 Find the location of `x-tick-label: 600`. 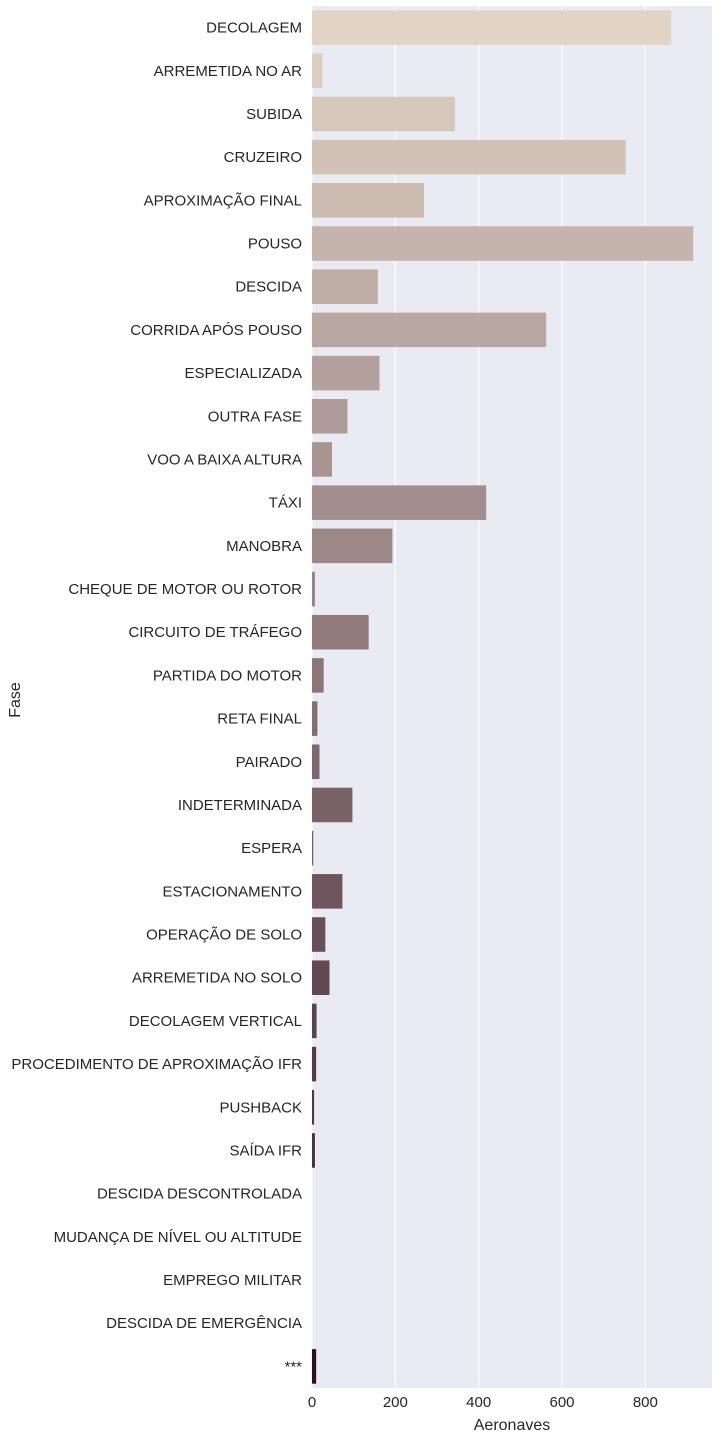

x-tick-label: 600 is located at coordinates (561, 1402).